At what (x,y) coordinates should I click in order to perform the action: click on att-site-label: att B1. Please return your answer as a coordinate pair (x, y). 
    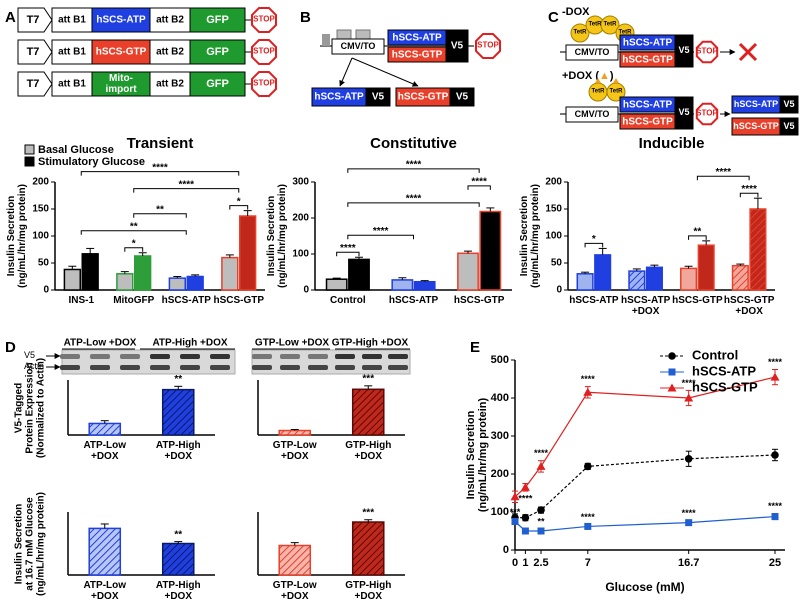
    Looking at the image, I should click on (72, 20).